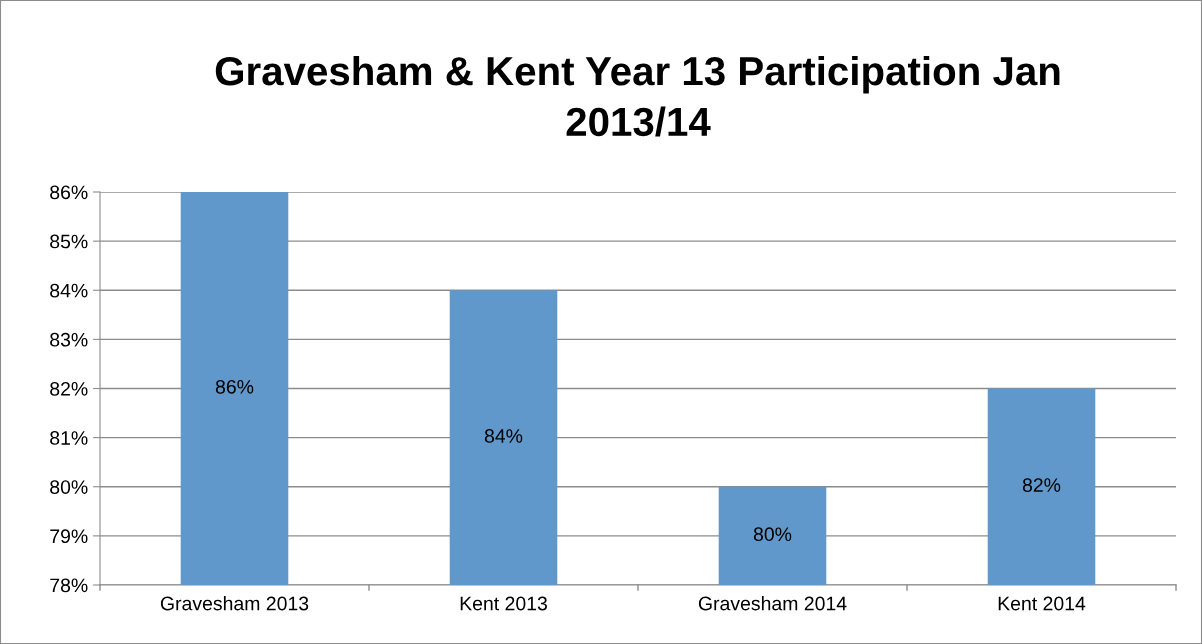 The height and width of the screenshot is (644, 1202). Describe the element at coordinates (69, 438) in the screenshot. I see `y-tick-label: 81%` at that location.